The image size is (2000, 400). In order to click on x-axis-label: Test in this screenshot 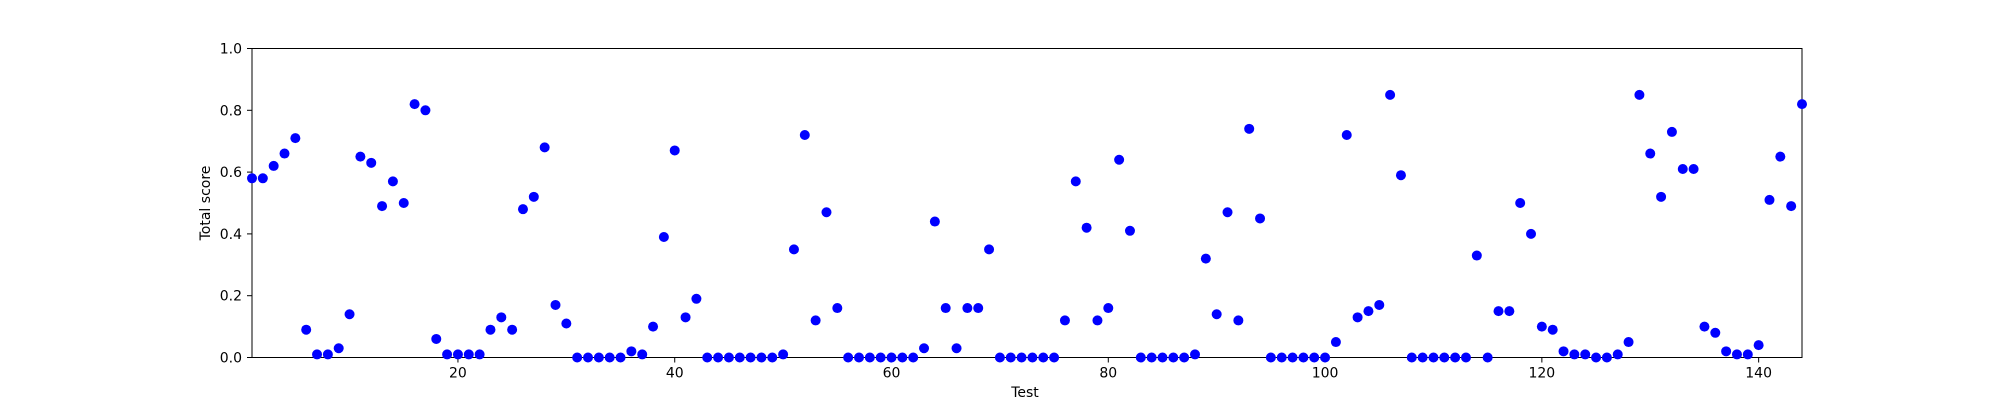, I will do `click(1024, 392)`.